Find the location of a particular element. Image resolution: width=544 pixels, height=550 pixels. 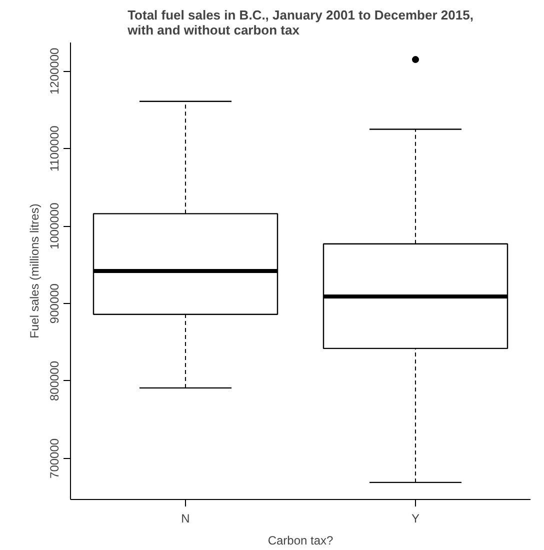

y-tick-label: 1100000 is located at coordinates (55, 148).